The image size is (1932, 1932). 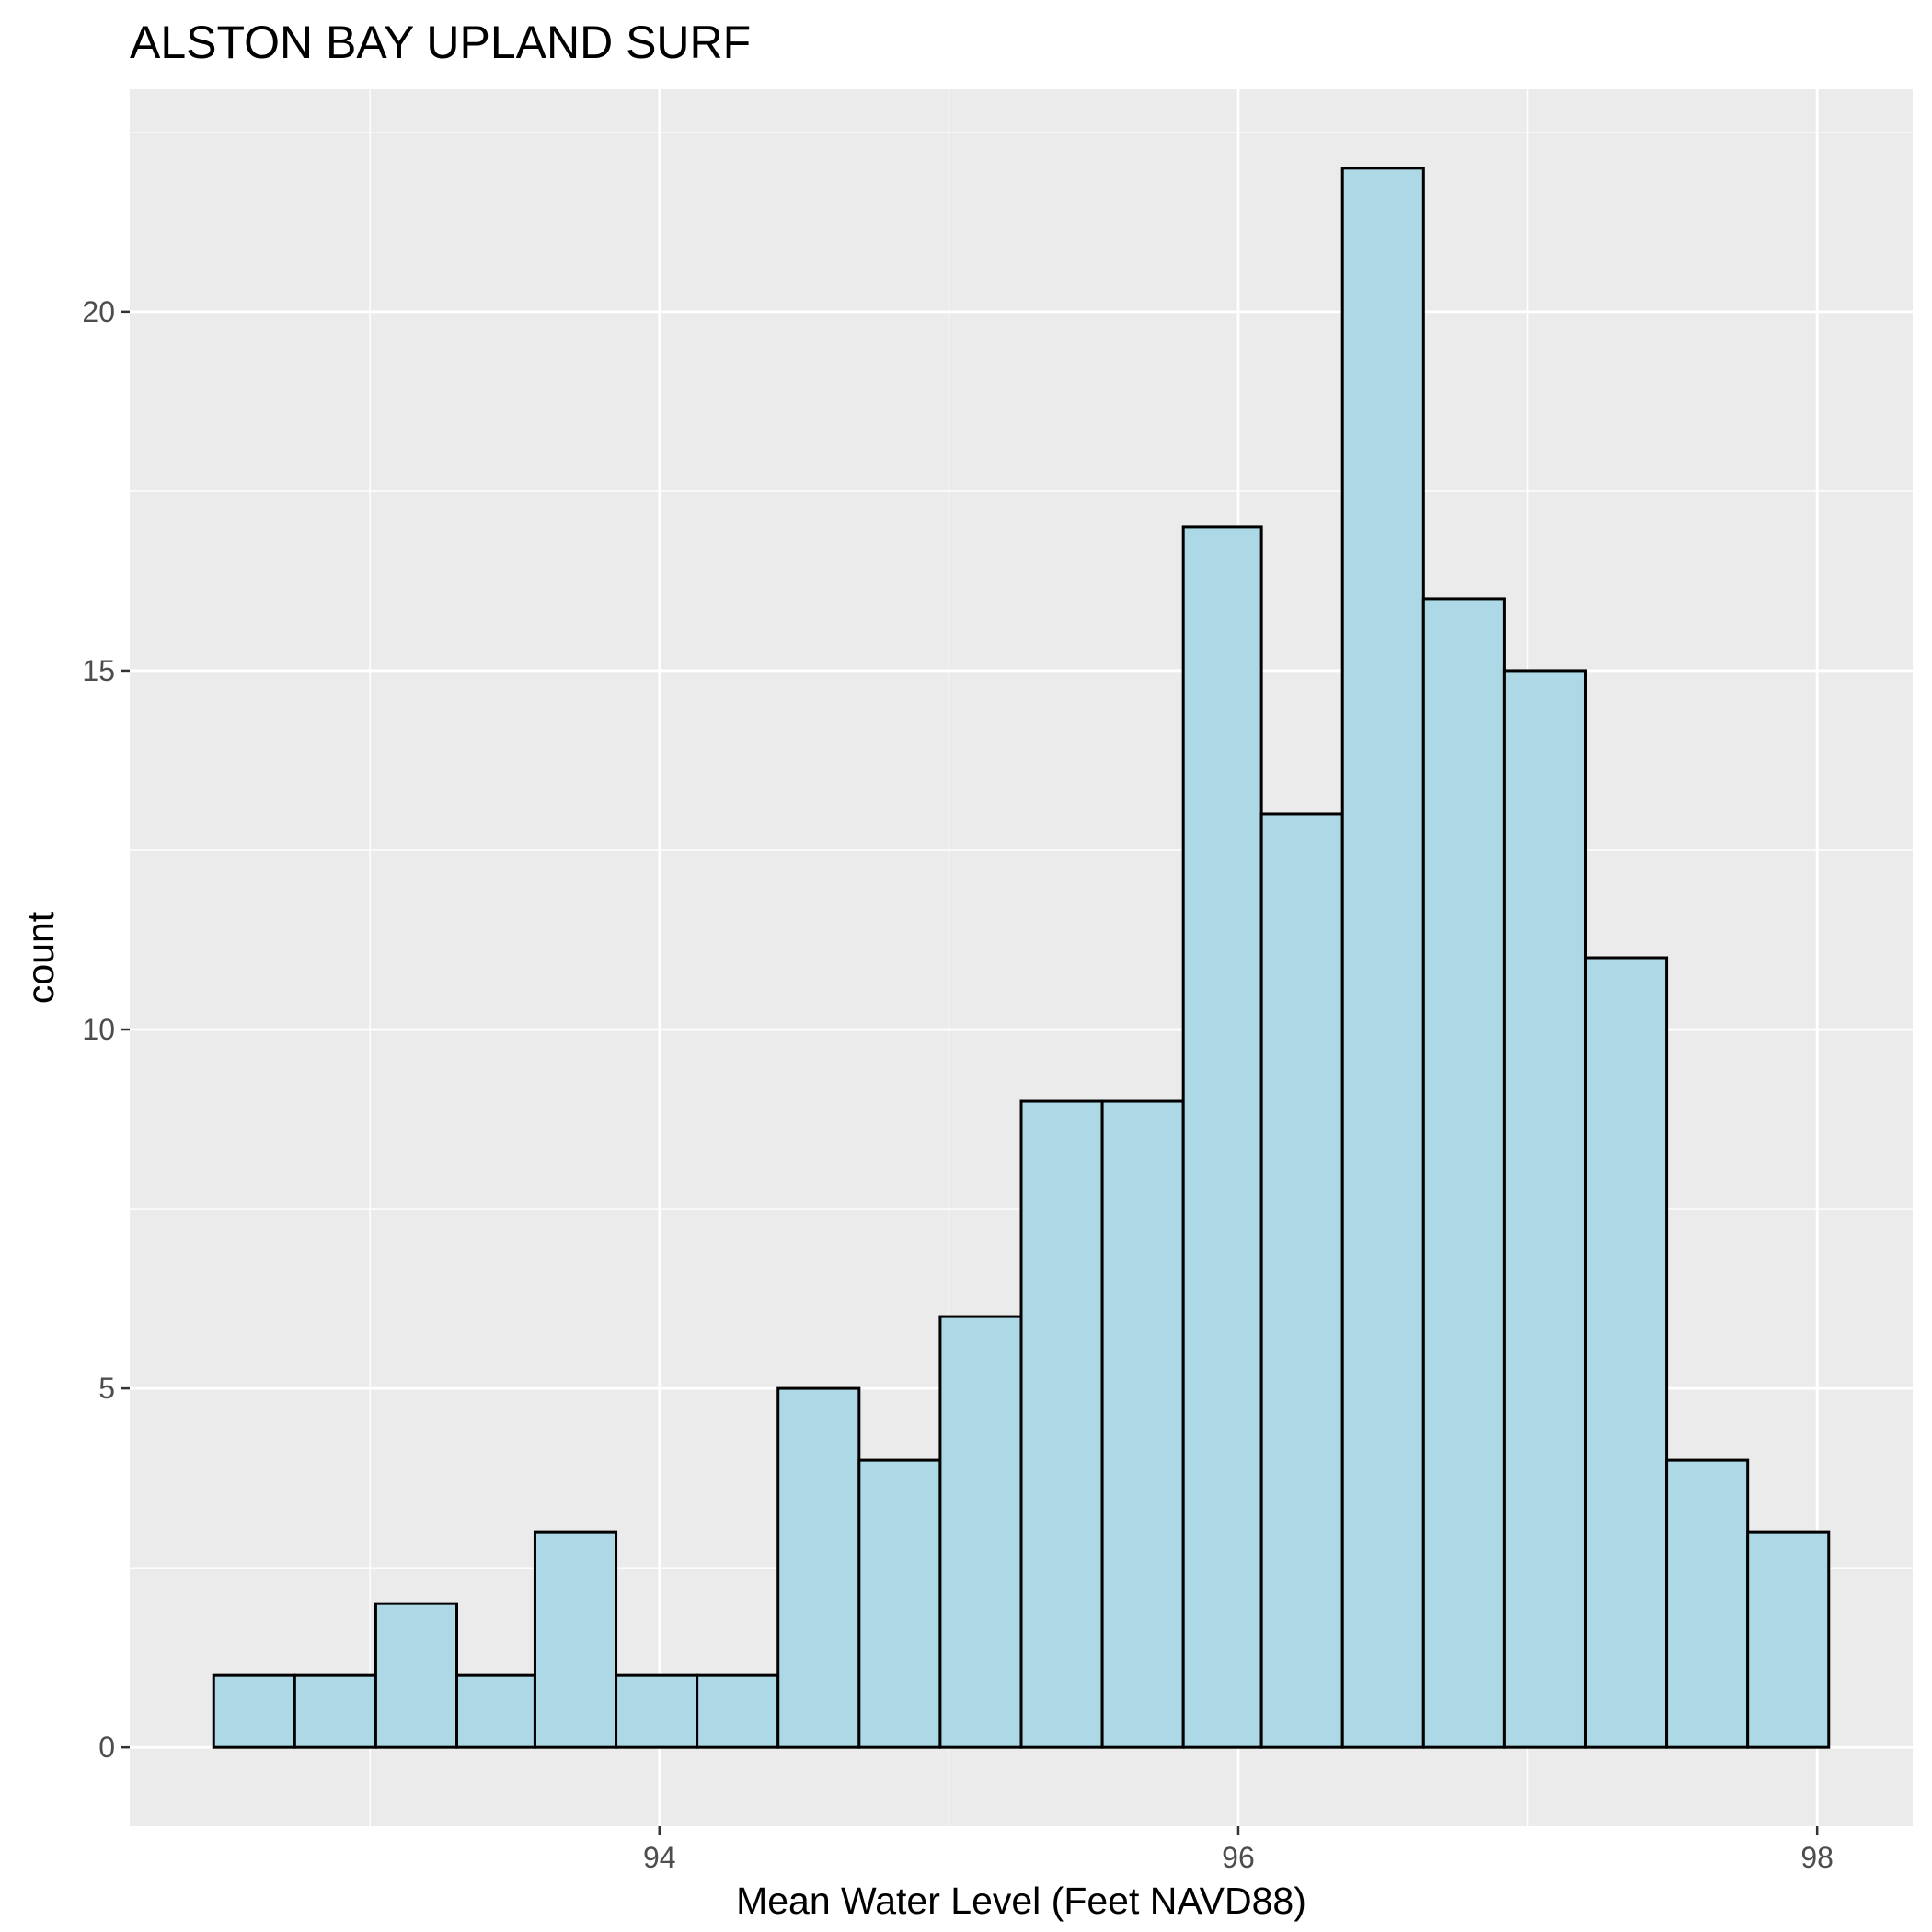 What do you see at coordinates (98, 670) in the screenshot?
I see `y-tick-label: 15` at bounding box center [98, 670].